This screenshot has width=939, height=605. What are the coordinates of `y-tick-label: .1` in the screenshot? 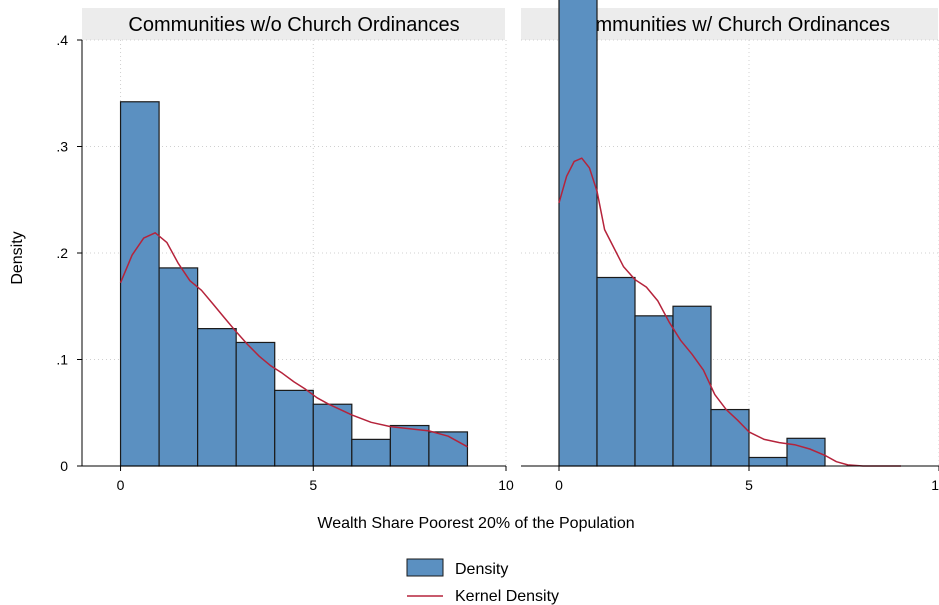 It's located at (62, 360).